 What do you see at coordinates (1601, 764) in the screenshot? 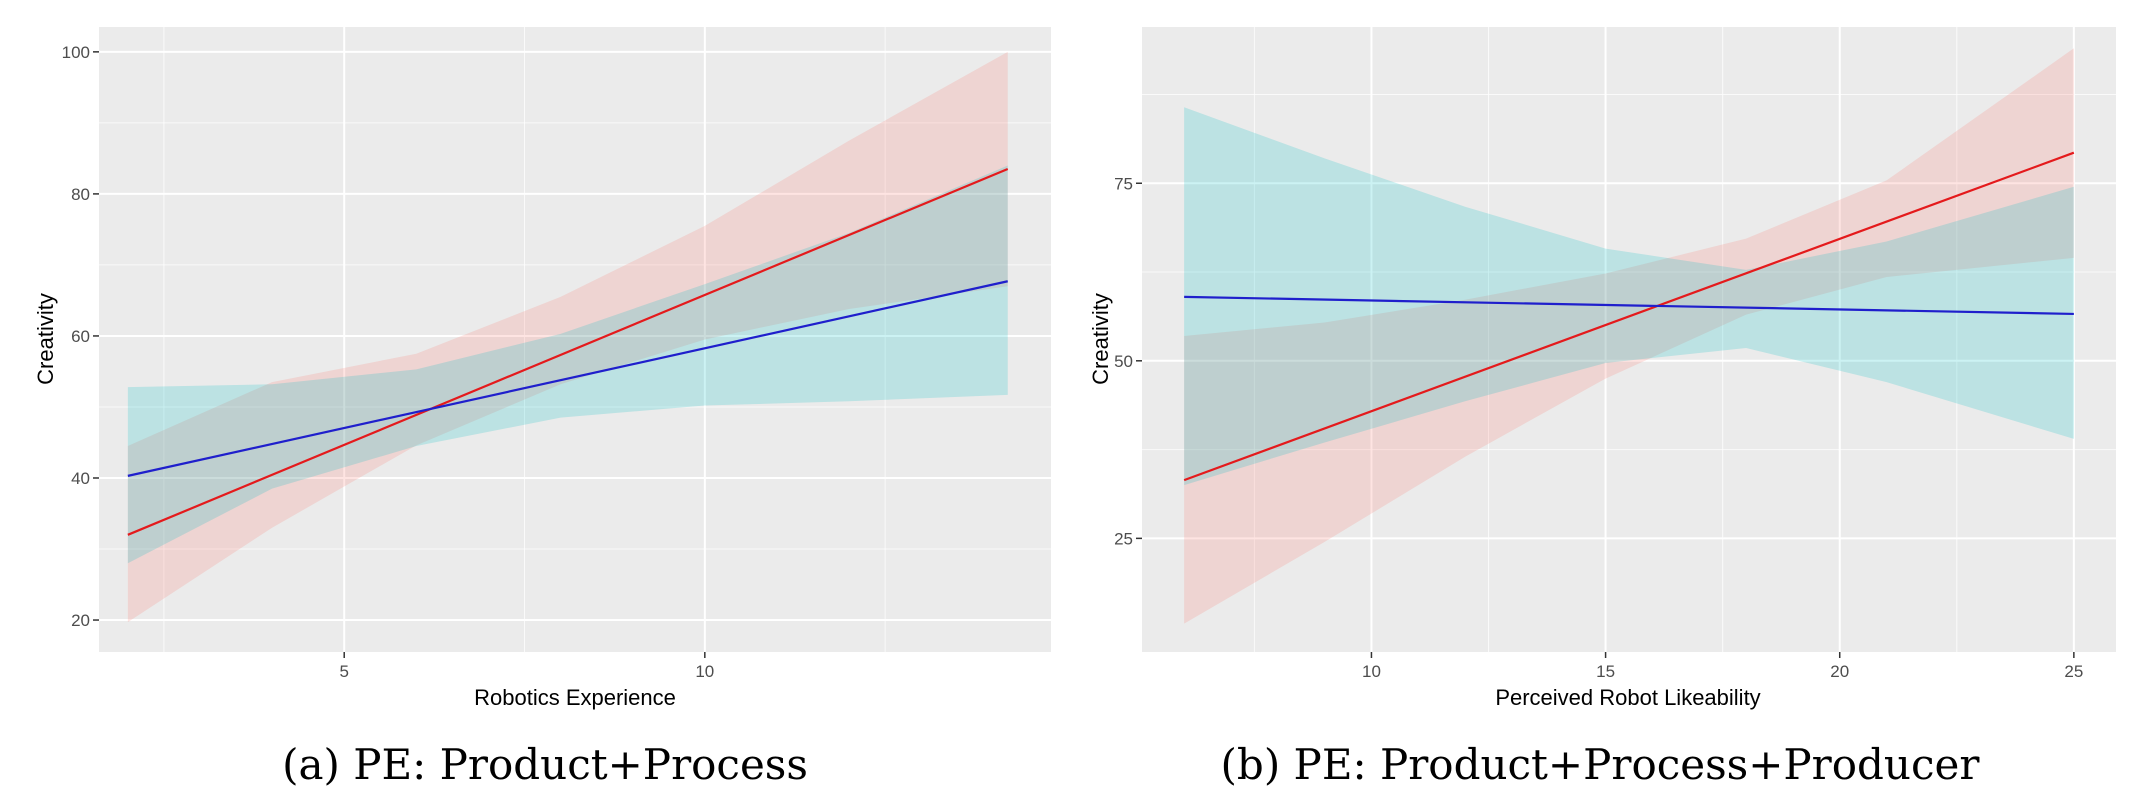
I see `panel-b-caption: (b) PE: Product+Process+Producer` at bounding box center [1601, 764].